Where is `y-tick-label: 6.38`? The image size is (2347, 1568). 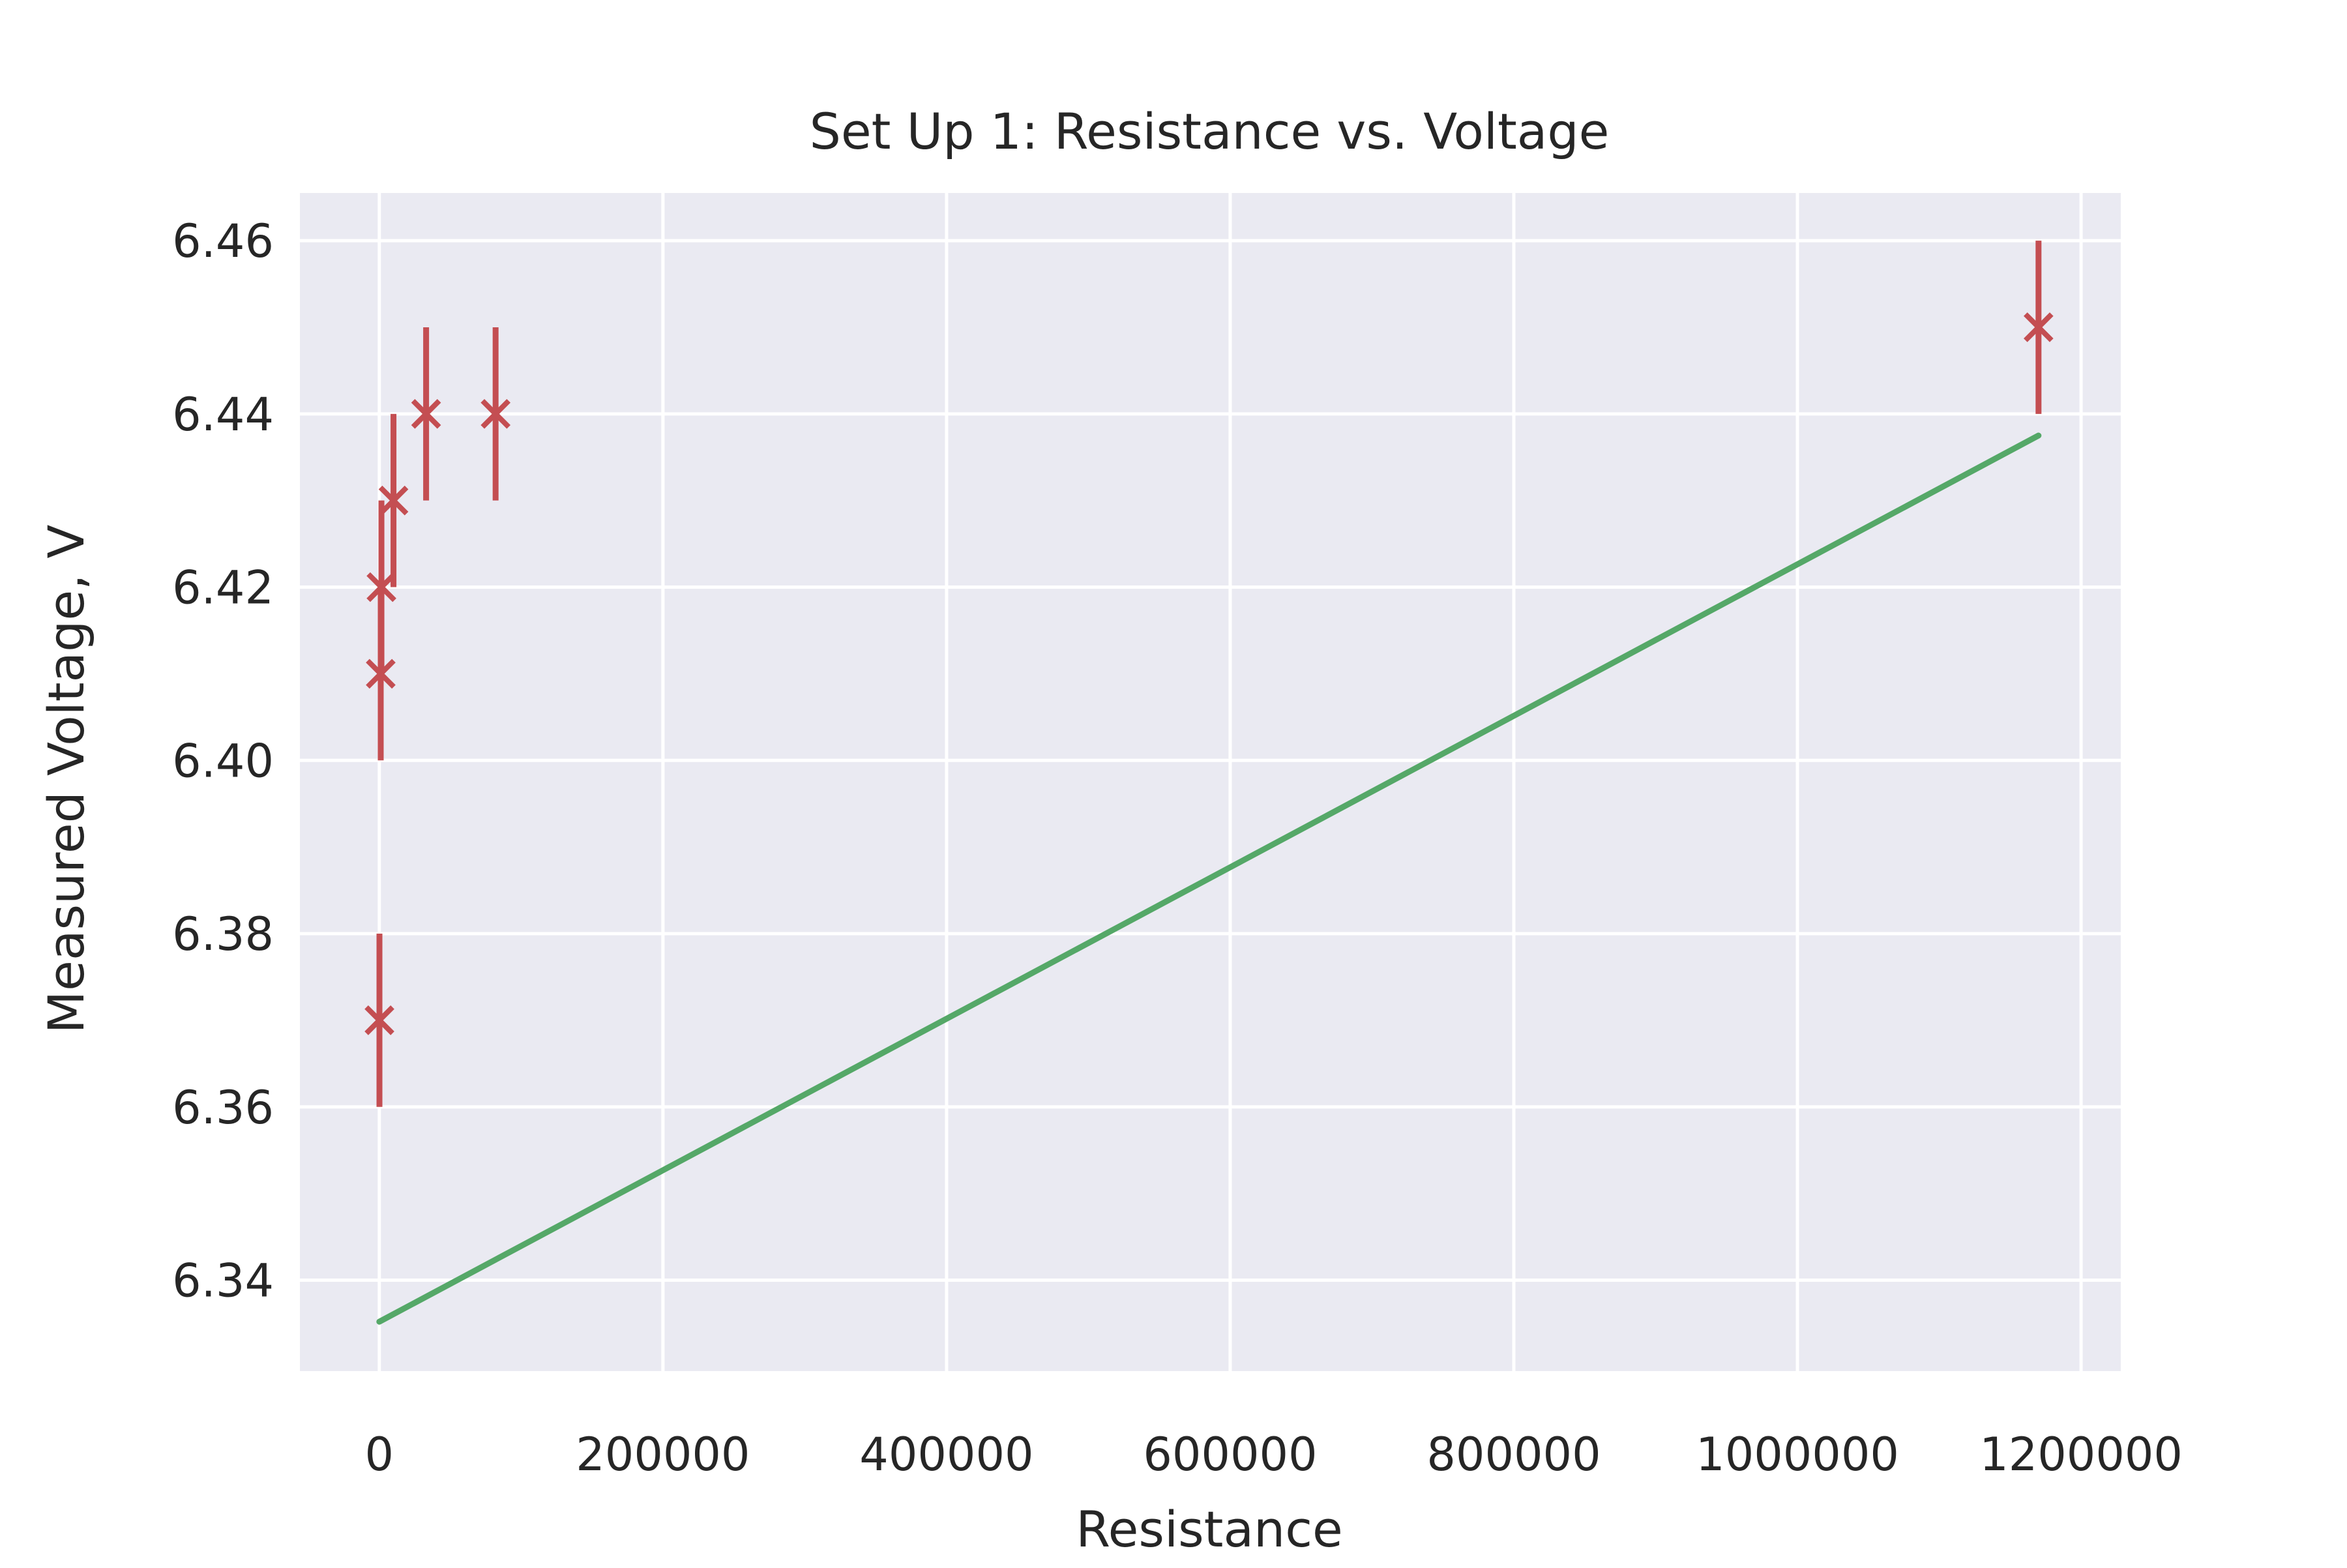 y-tick-label: 6.38 is located at coordinates (223, 935).